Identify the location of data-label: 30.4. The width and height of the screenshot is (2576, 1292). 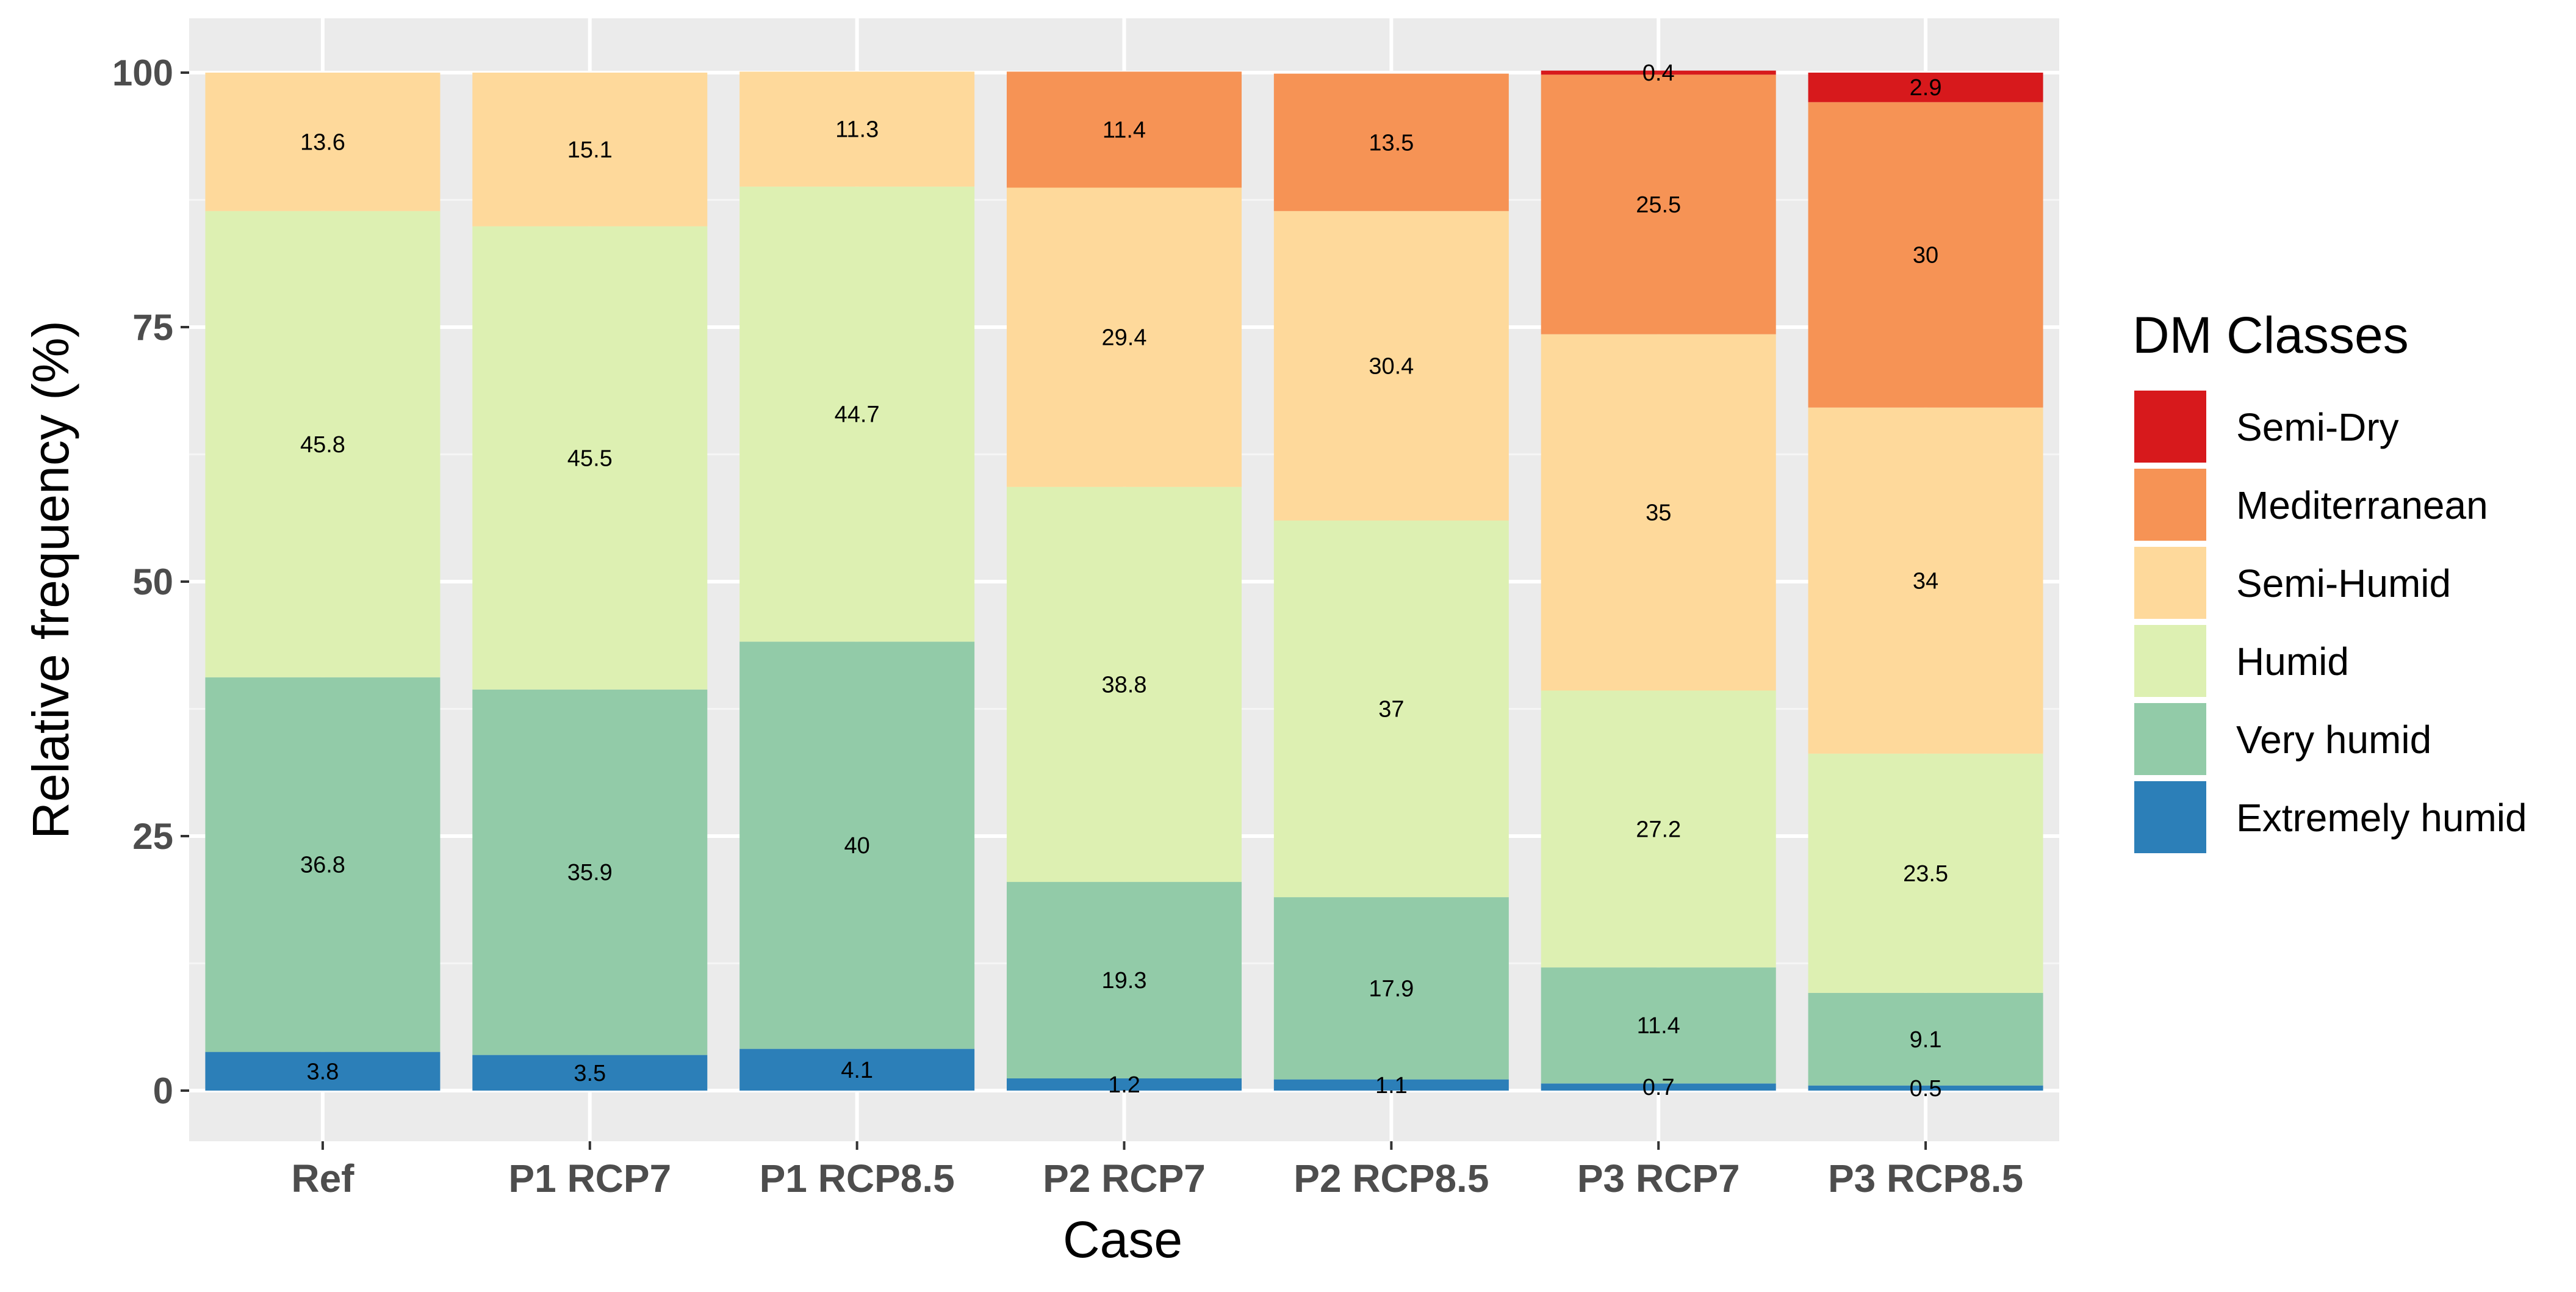
(1391, 366).